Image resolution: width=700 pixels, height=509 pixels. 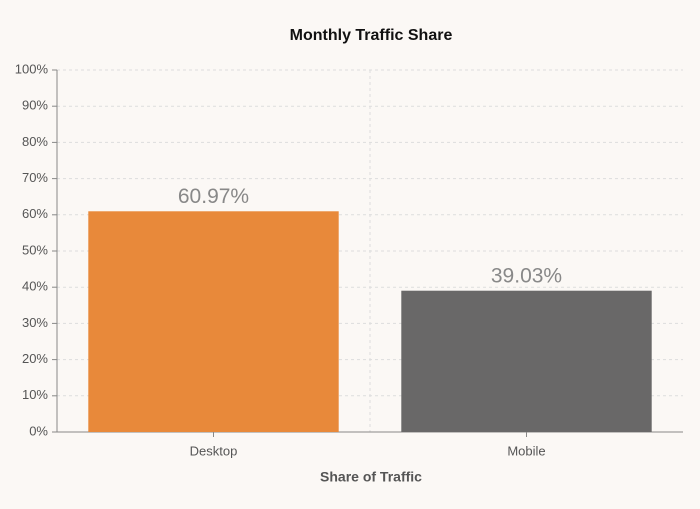 I want to click on bar, so click(x=526, y=361).